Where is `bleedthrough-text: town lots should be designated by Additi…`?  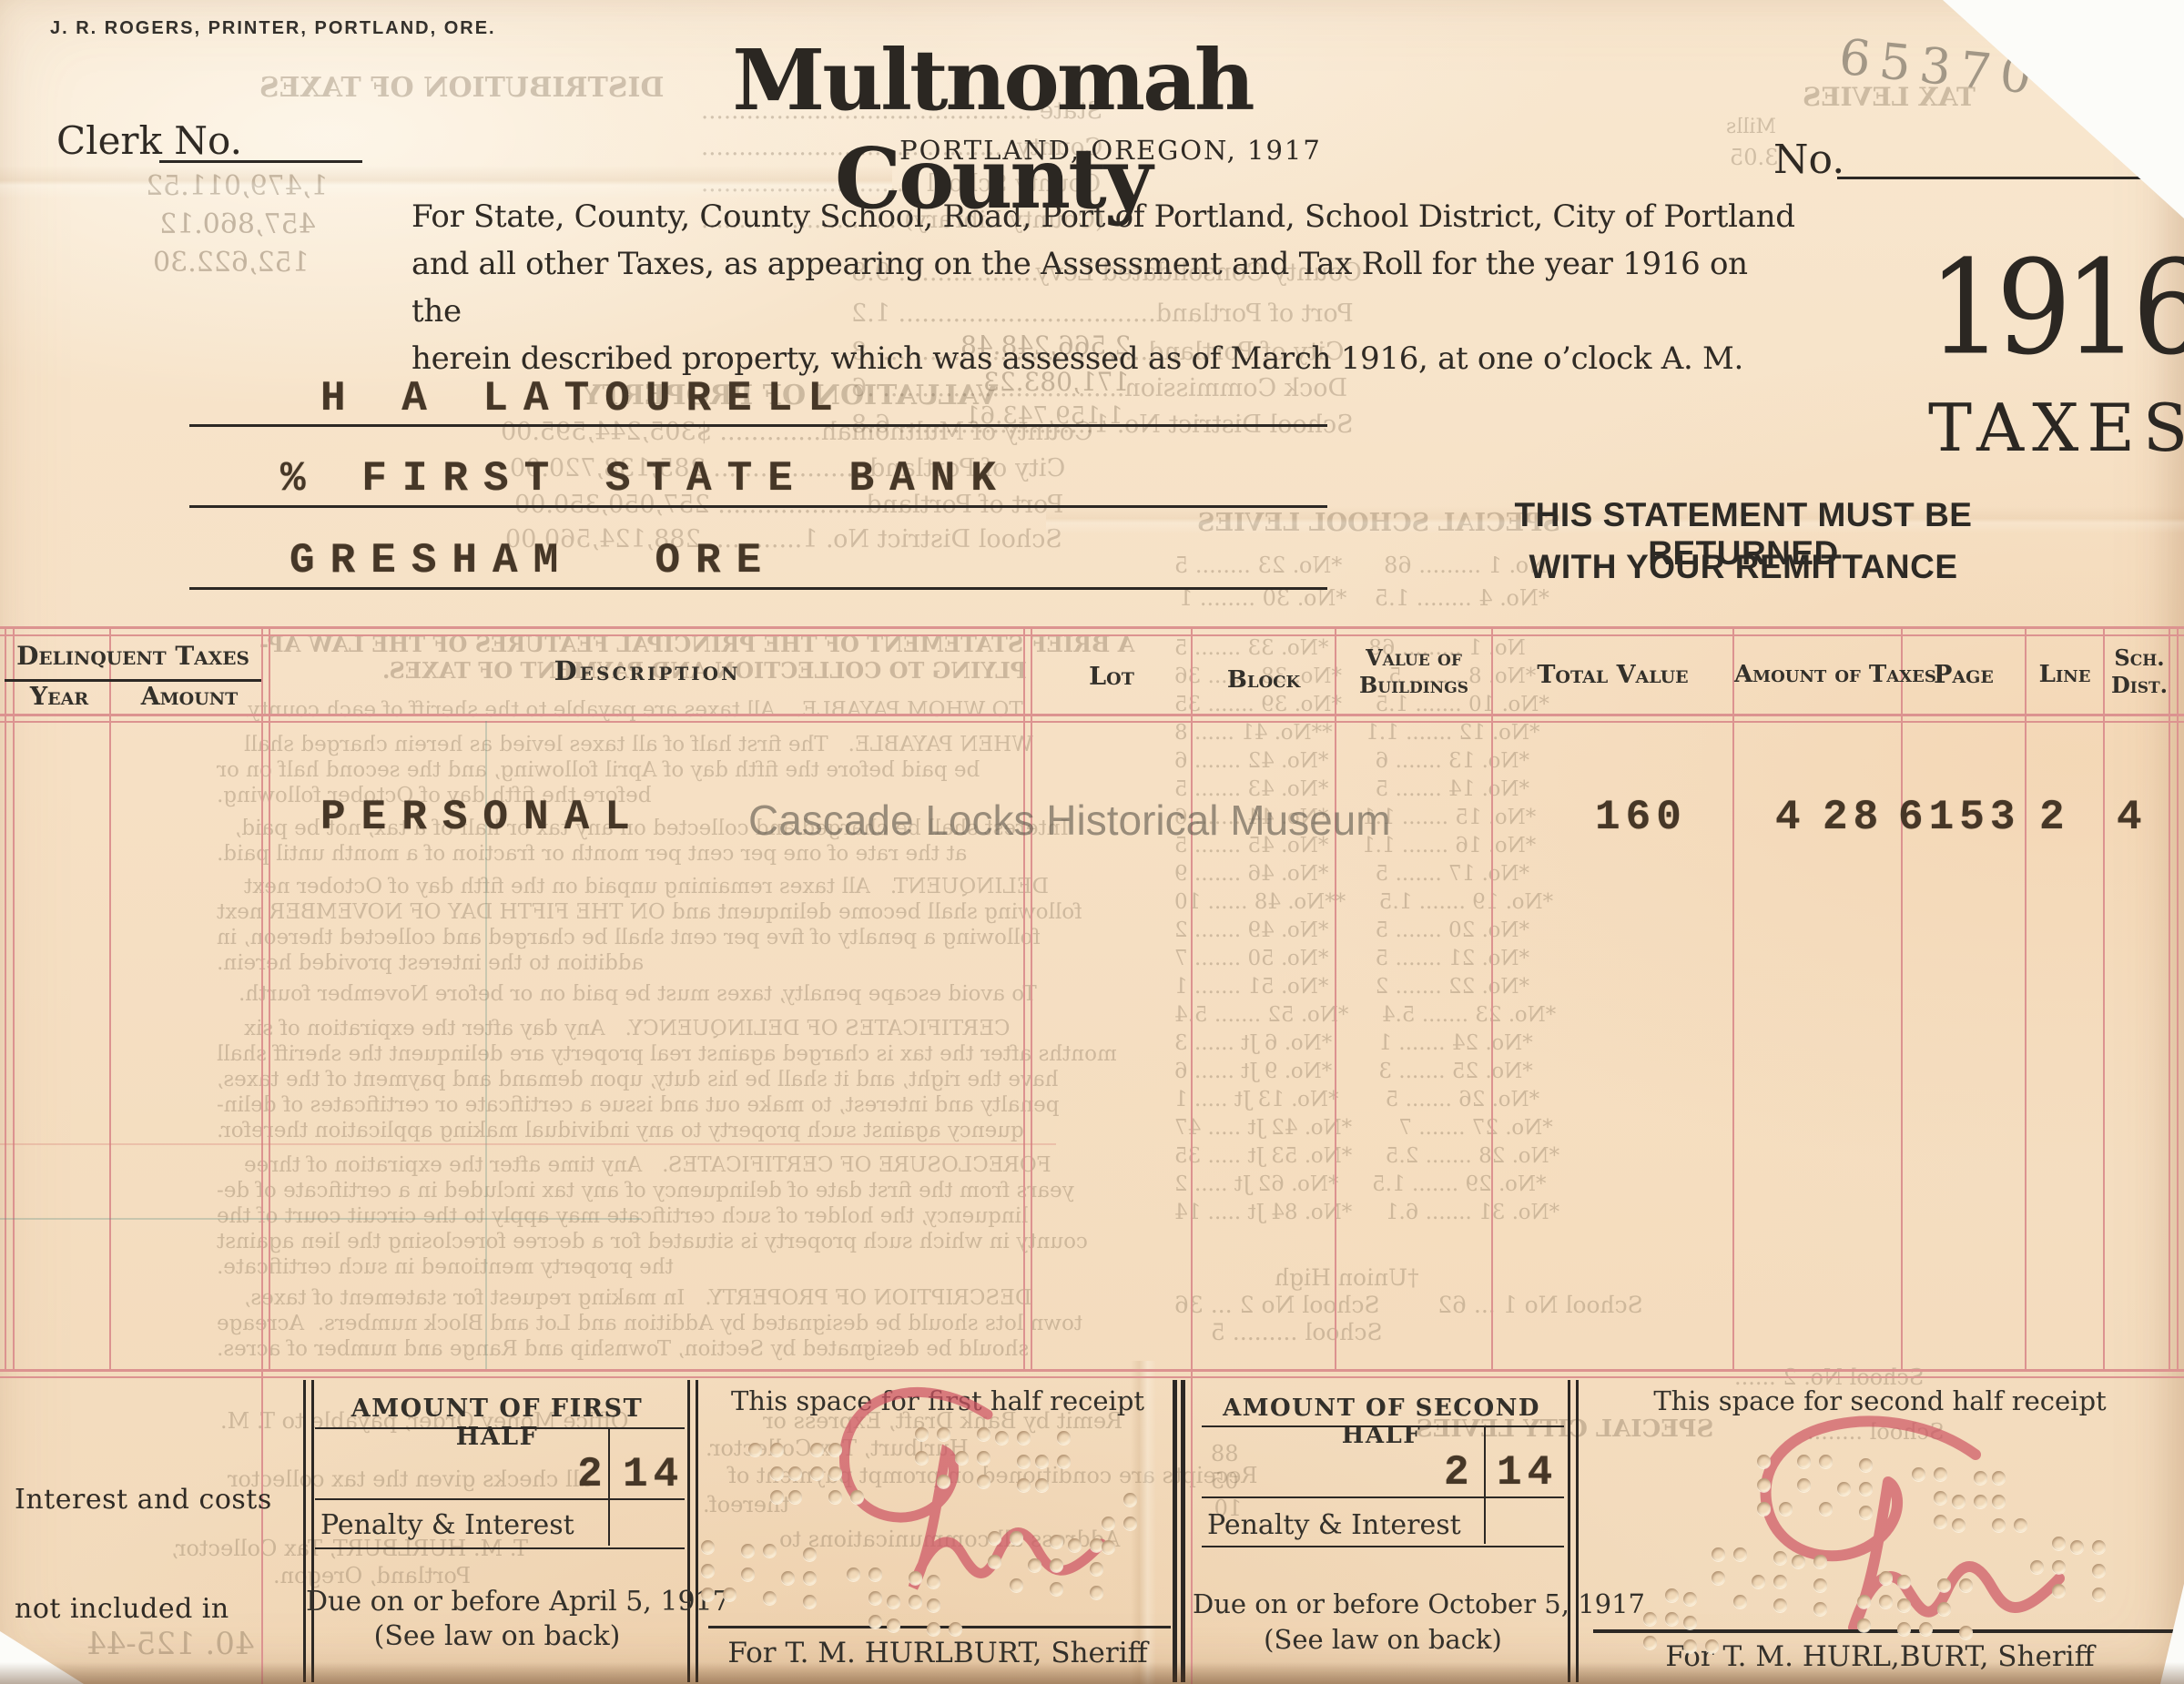 bleedthrough-text: town lots should be designated by Additi… is located at coordinates (650, 1323).